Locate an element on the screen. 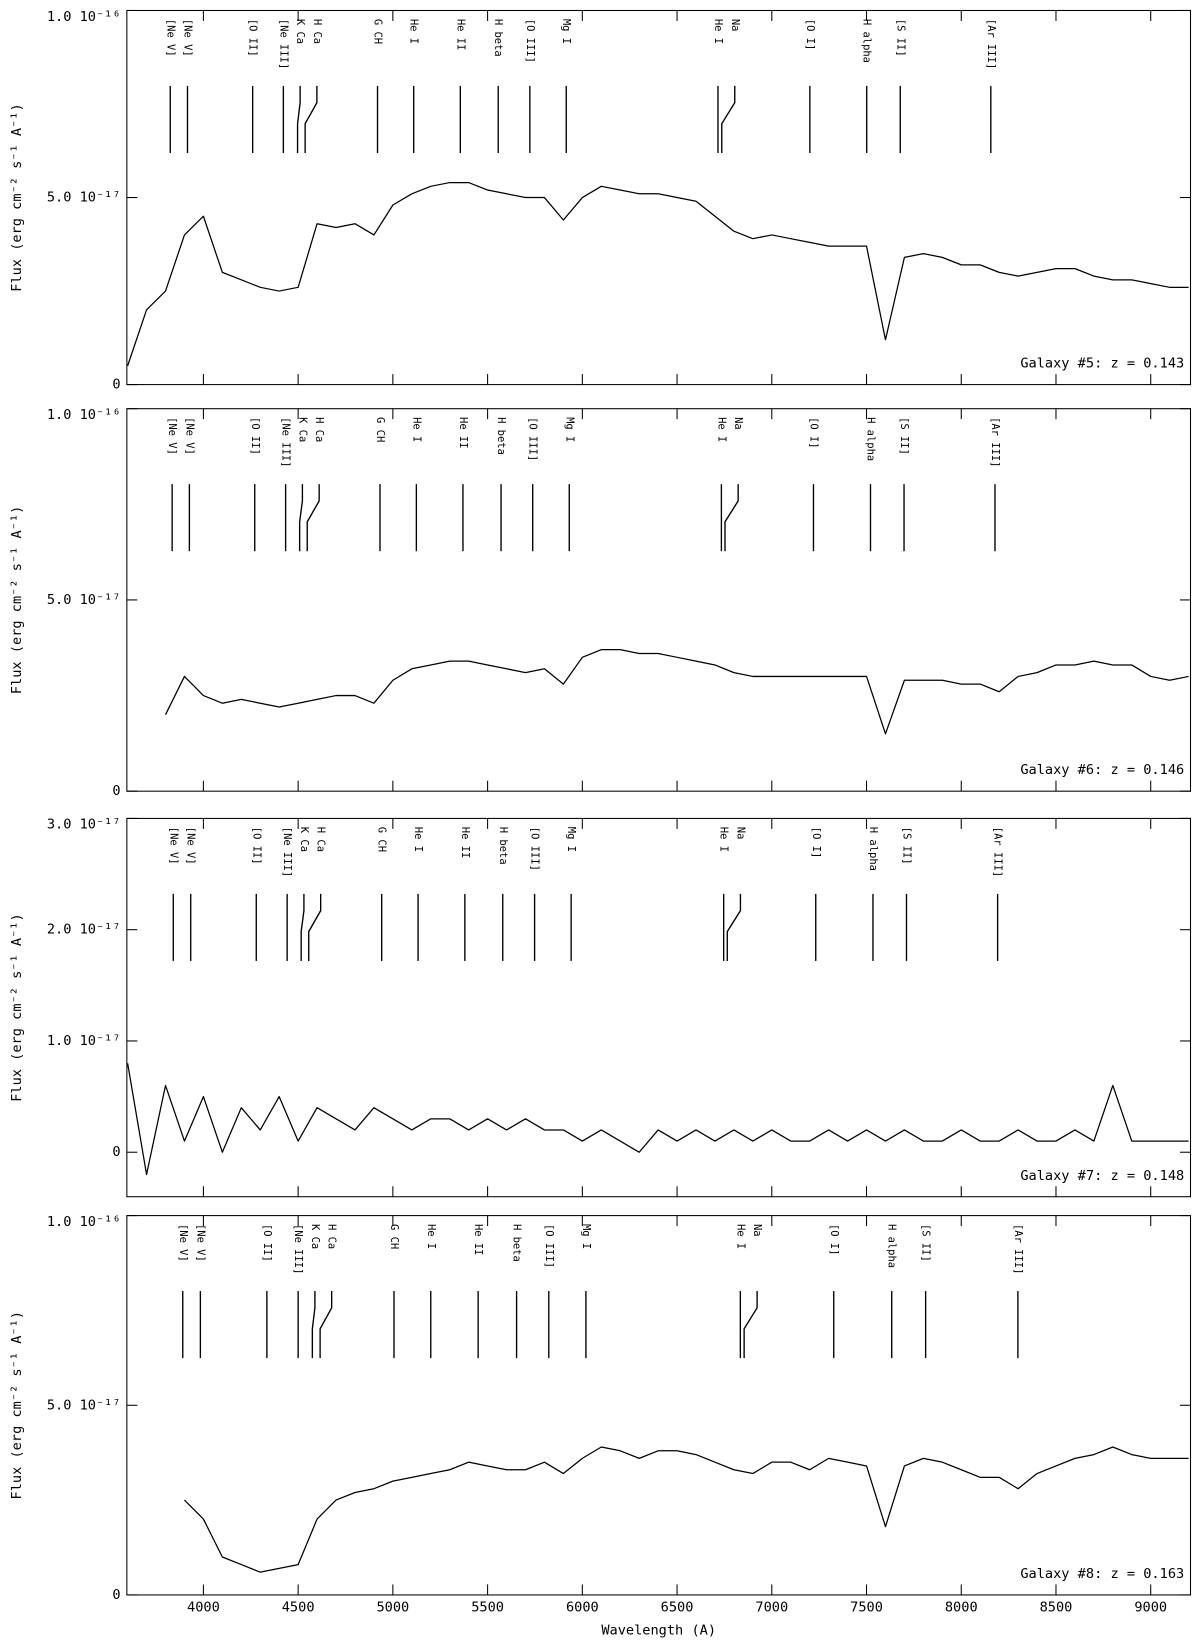 The image size is (1200, 1640). x-tick-label: 4500 is located at coordinates (298, 1608).